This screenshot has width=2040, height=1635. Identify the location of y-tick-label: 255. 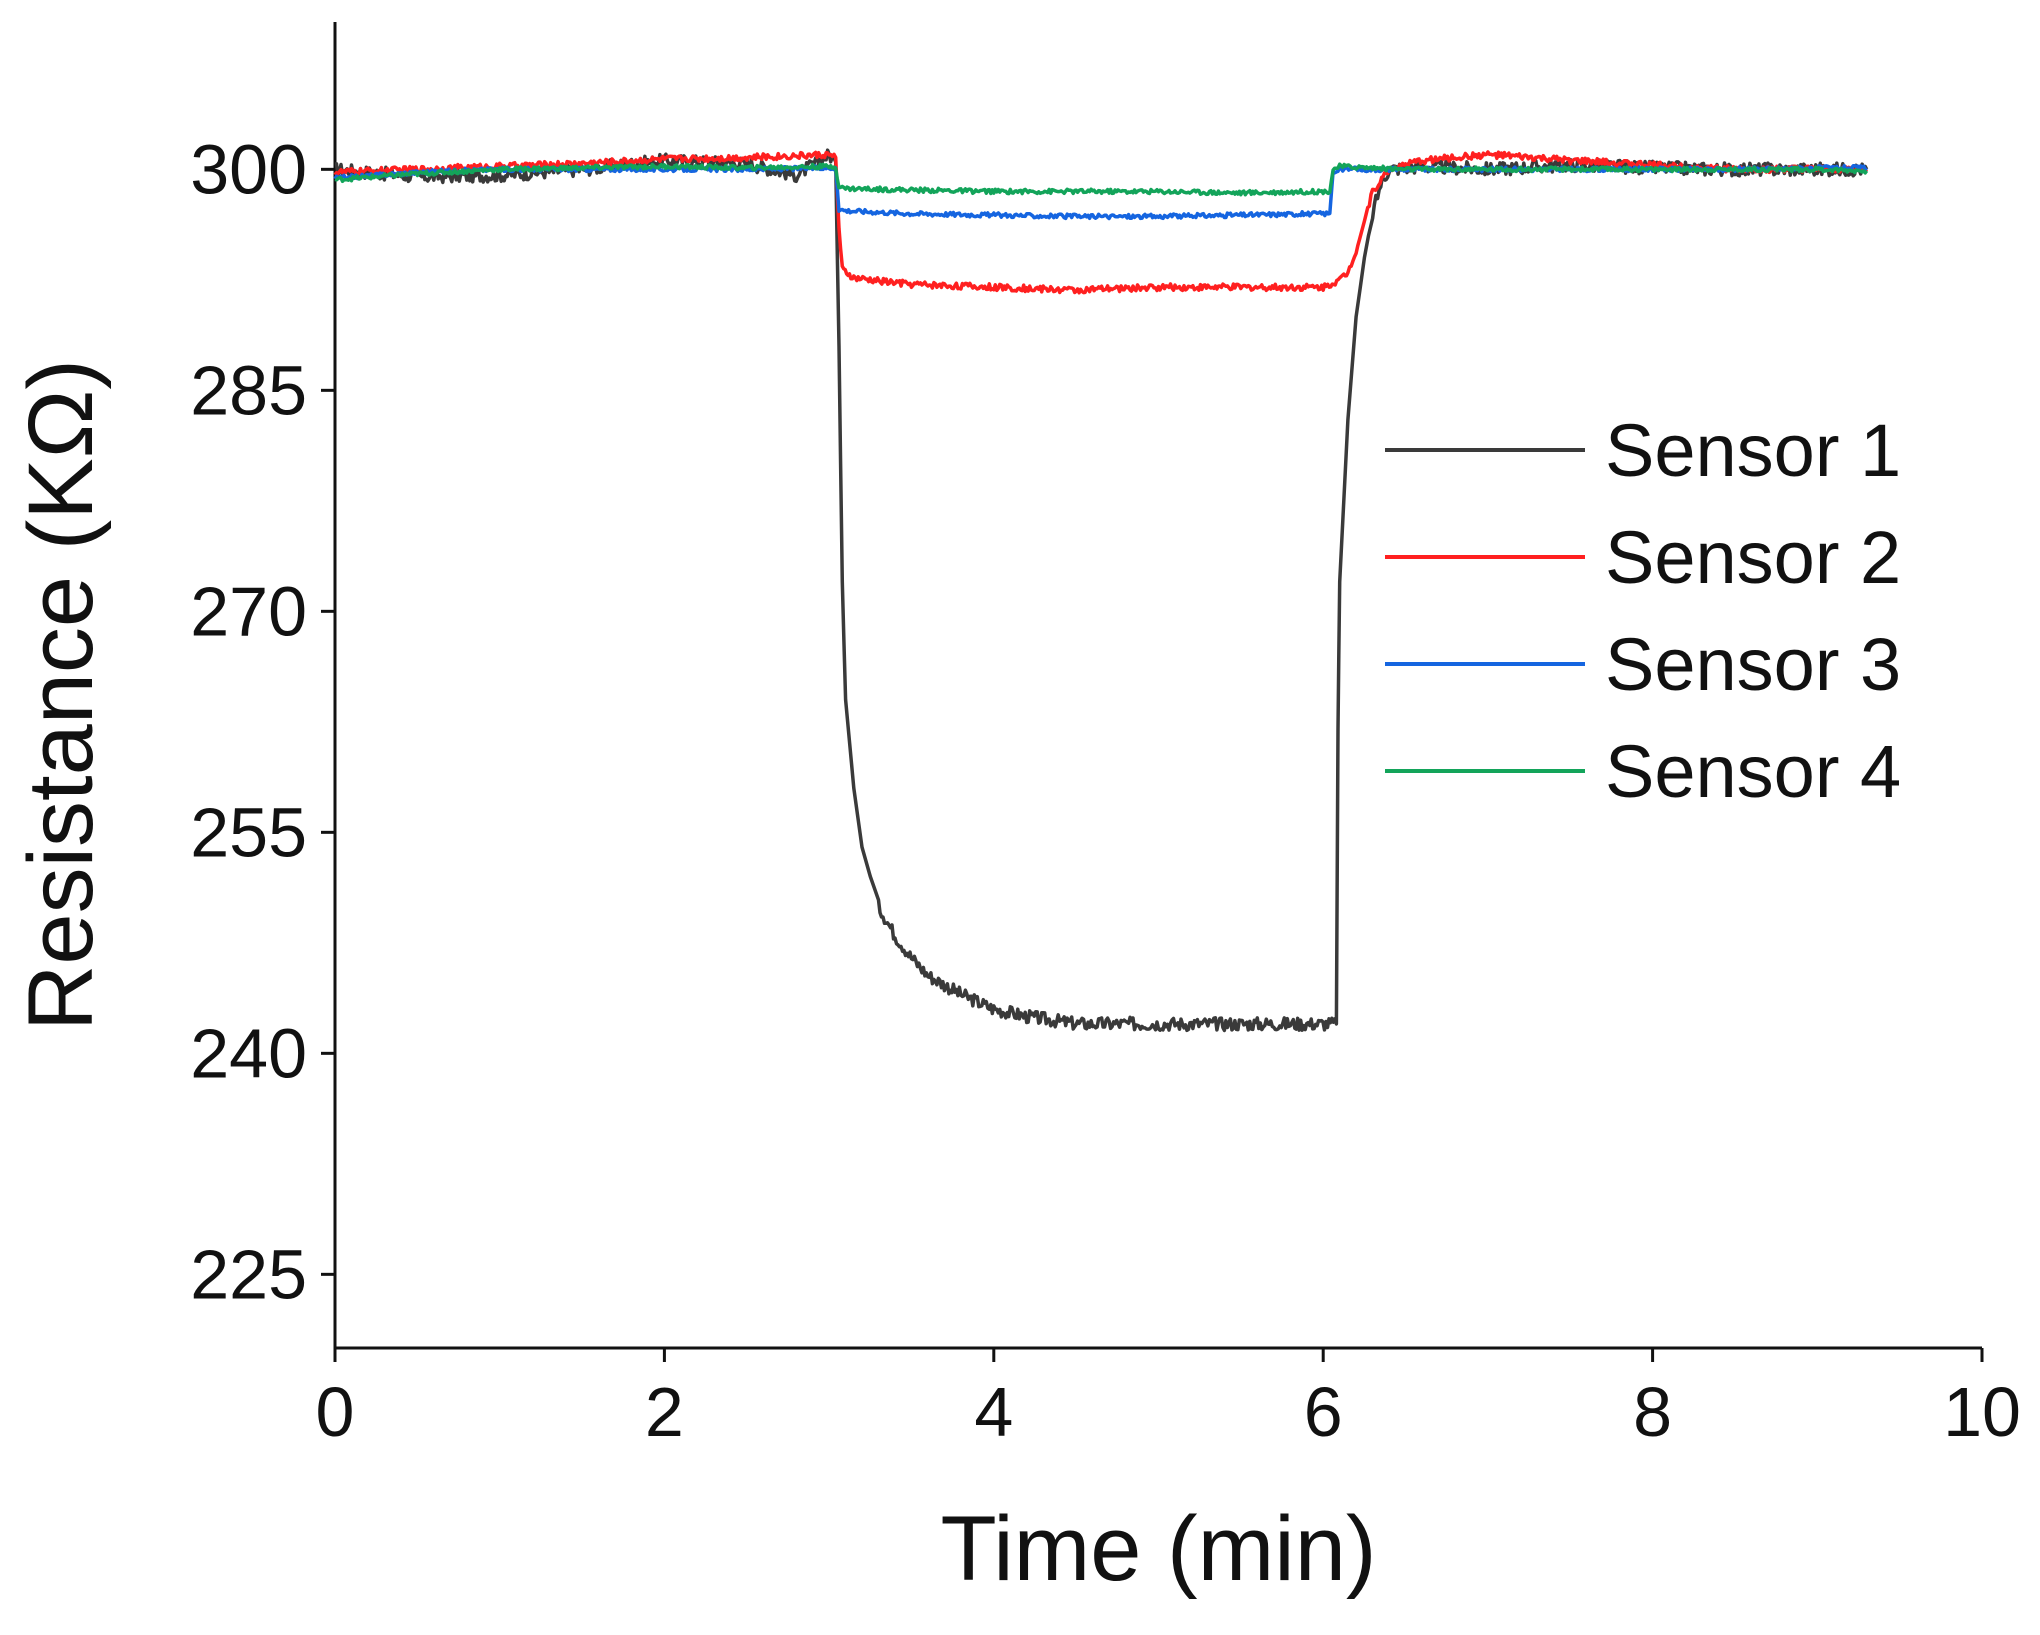
(248, 832).